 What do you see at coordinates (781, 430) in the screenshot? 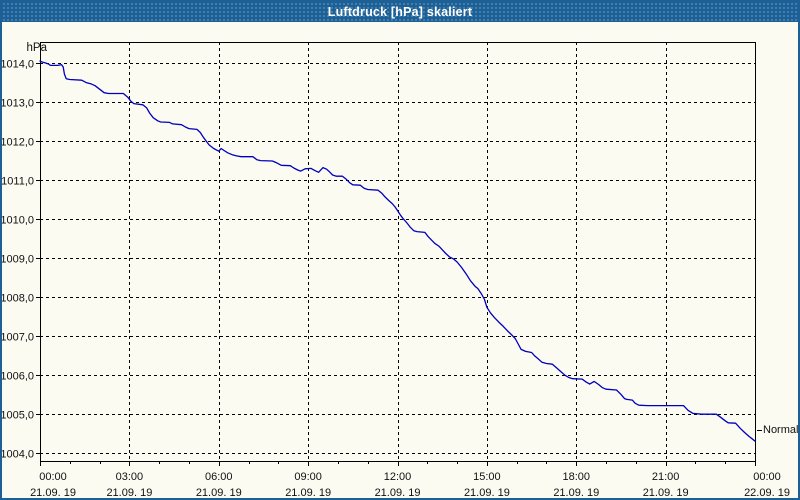
I see `series-end-label: Normal` at bounding box center [781, 430].